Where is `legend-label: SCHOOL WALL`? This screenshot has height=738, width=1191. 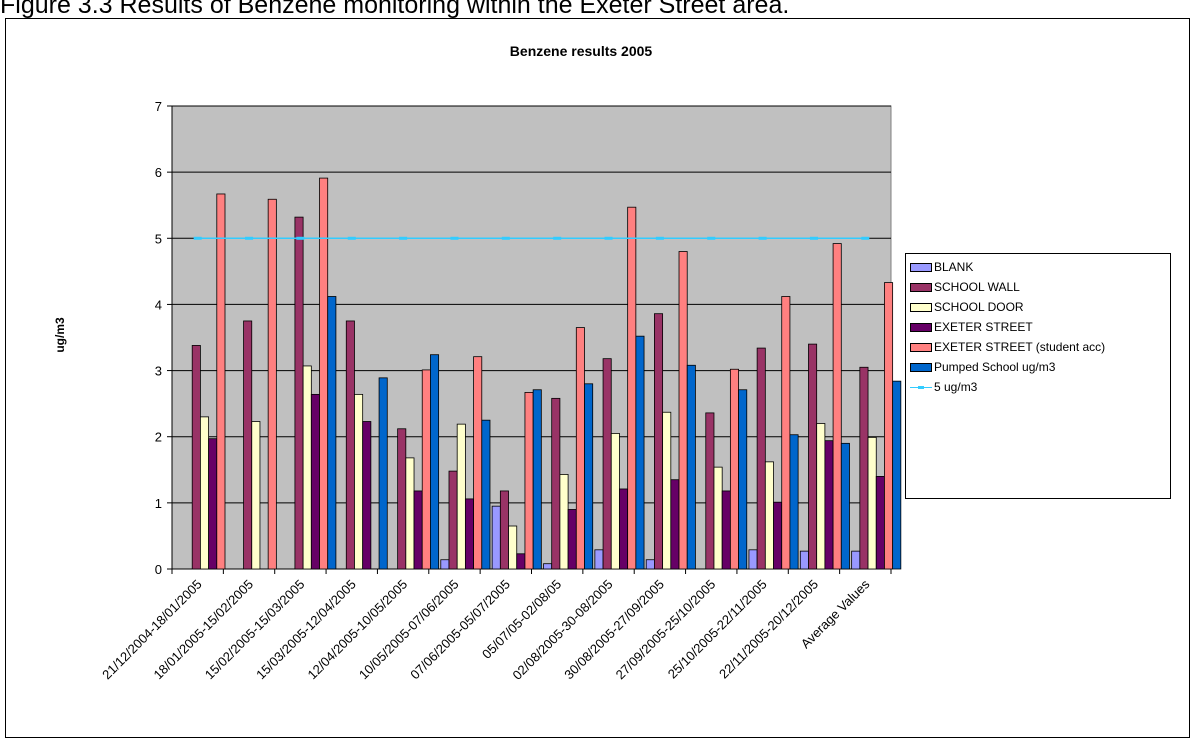 legend-label: SCHOOL WALL is located at coordinates (977, 287).